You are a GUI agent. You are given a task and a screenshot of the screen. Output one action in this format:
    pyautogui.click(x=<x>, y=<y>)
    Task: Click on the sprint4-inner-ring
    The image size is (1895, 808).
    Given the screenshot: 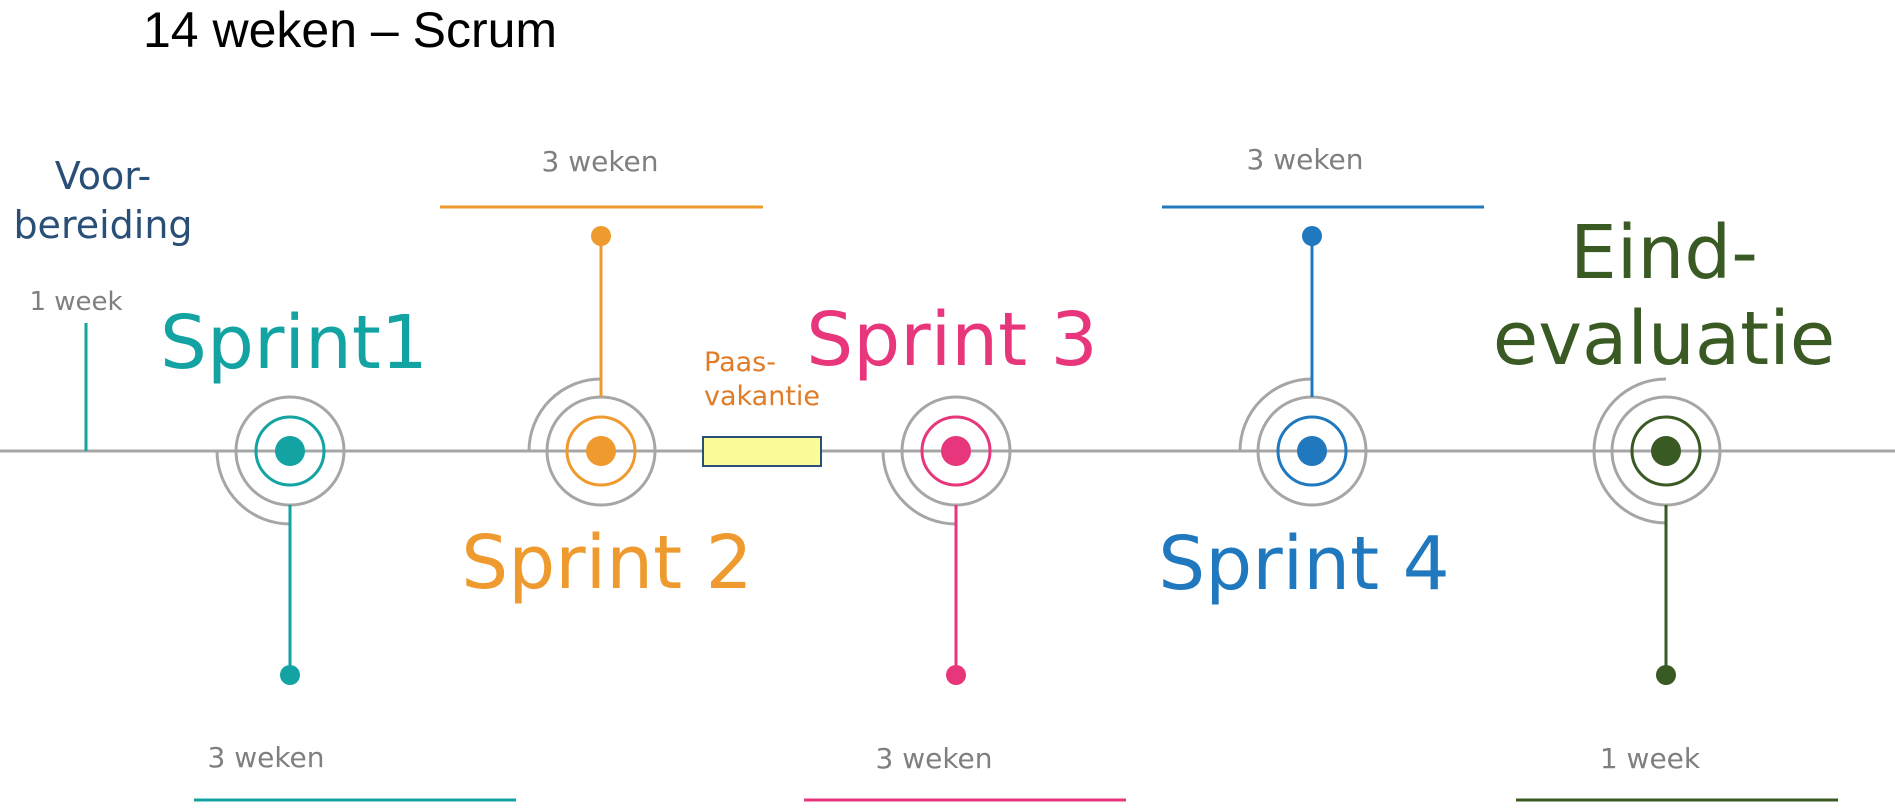 What is the action you would take?
    pyautogui.click(x=1312, y=451)
    